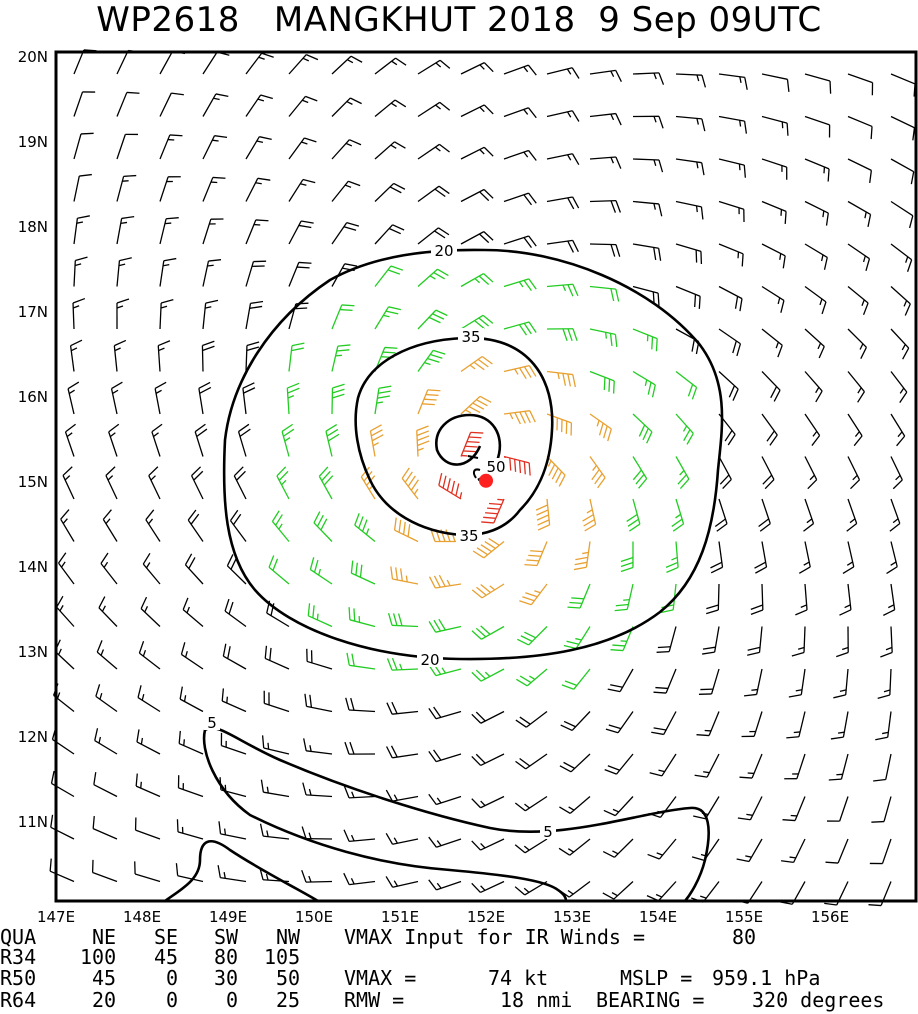  What do you see at coordinates (168, 20) in the screenshot?
I see `storm-id: WP2618` at bounding box center [168, 20].